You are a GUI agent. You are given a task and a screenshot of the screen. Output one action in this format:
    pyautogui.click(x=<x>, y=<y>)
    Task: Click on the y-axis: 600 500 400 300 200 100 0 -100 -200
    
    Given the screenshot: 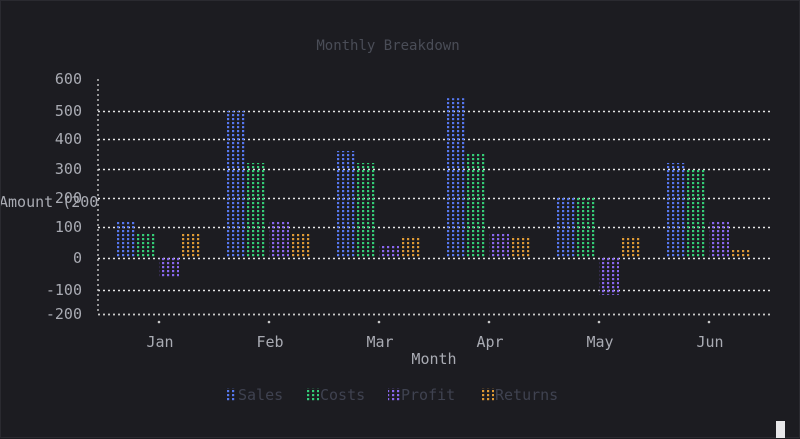 What is the action you would take?
    pyautogui.click(x=72, y=196)
    